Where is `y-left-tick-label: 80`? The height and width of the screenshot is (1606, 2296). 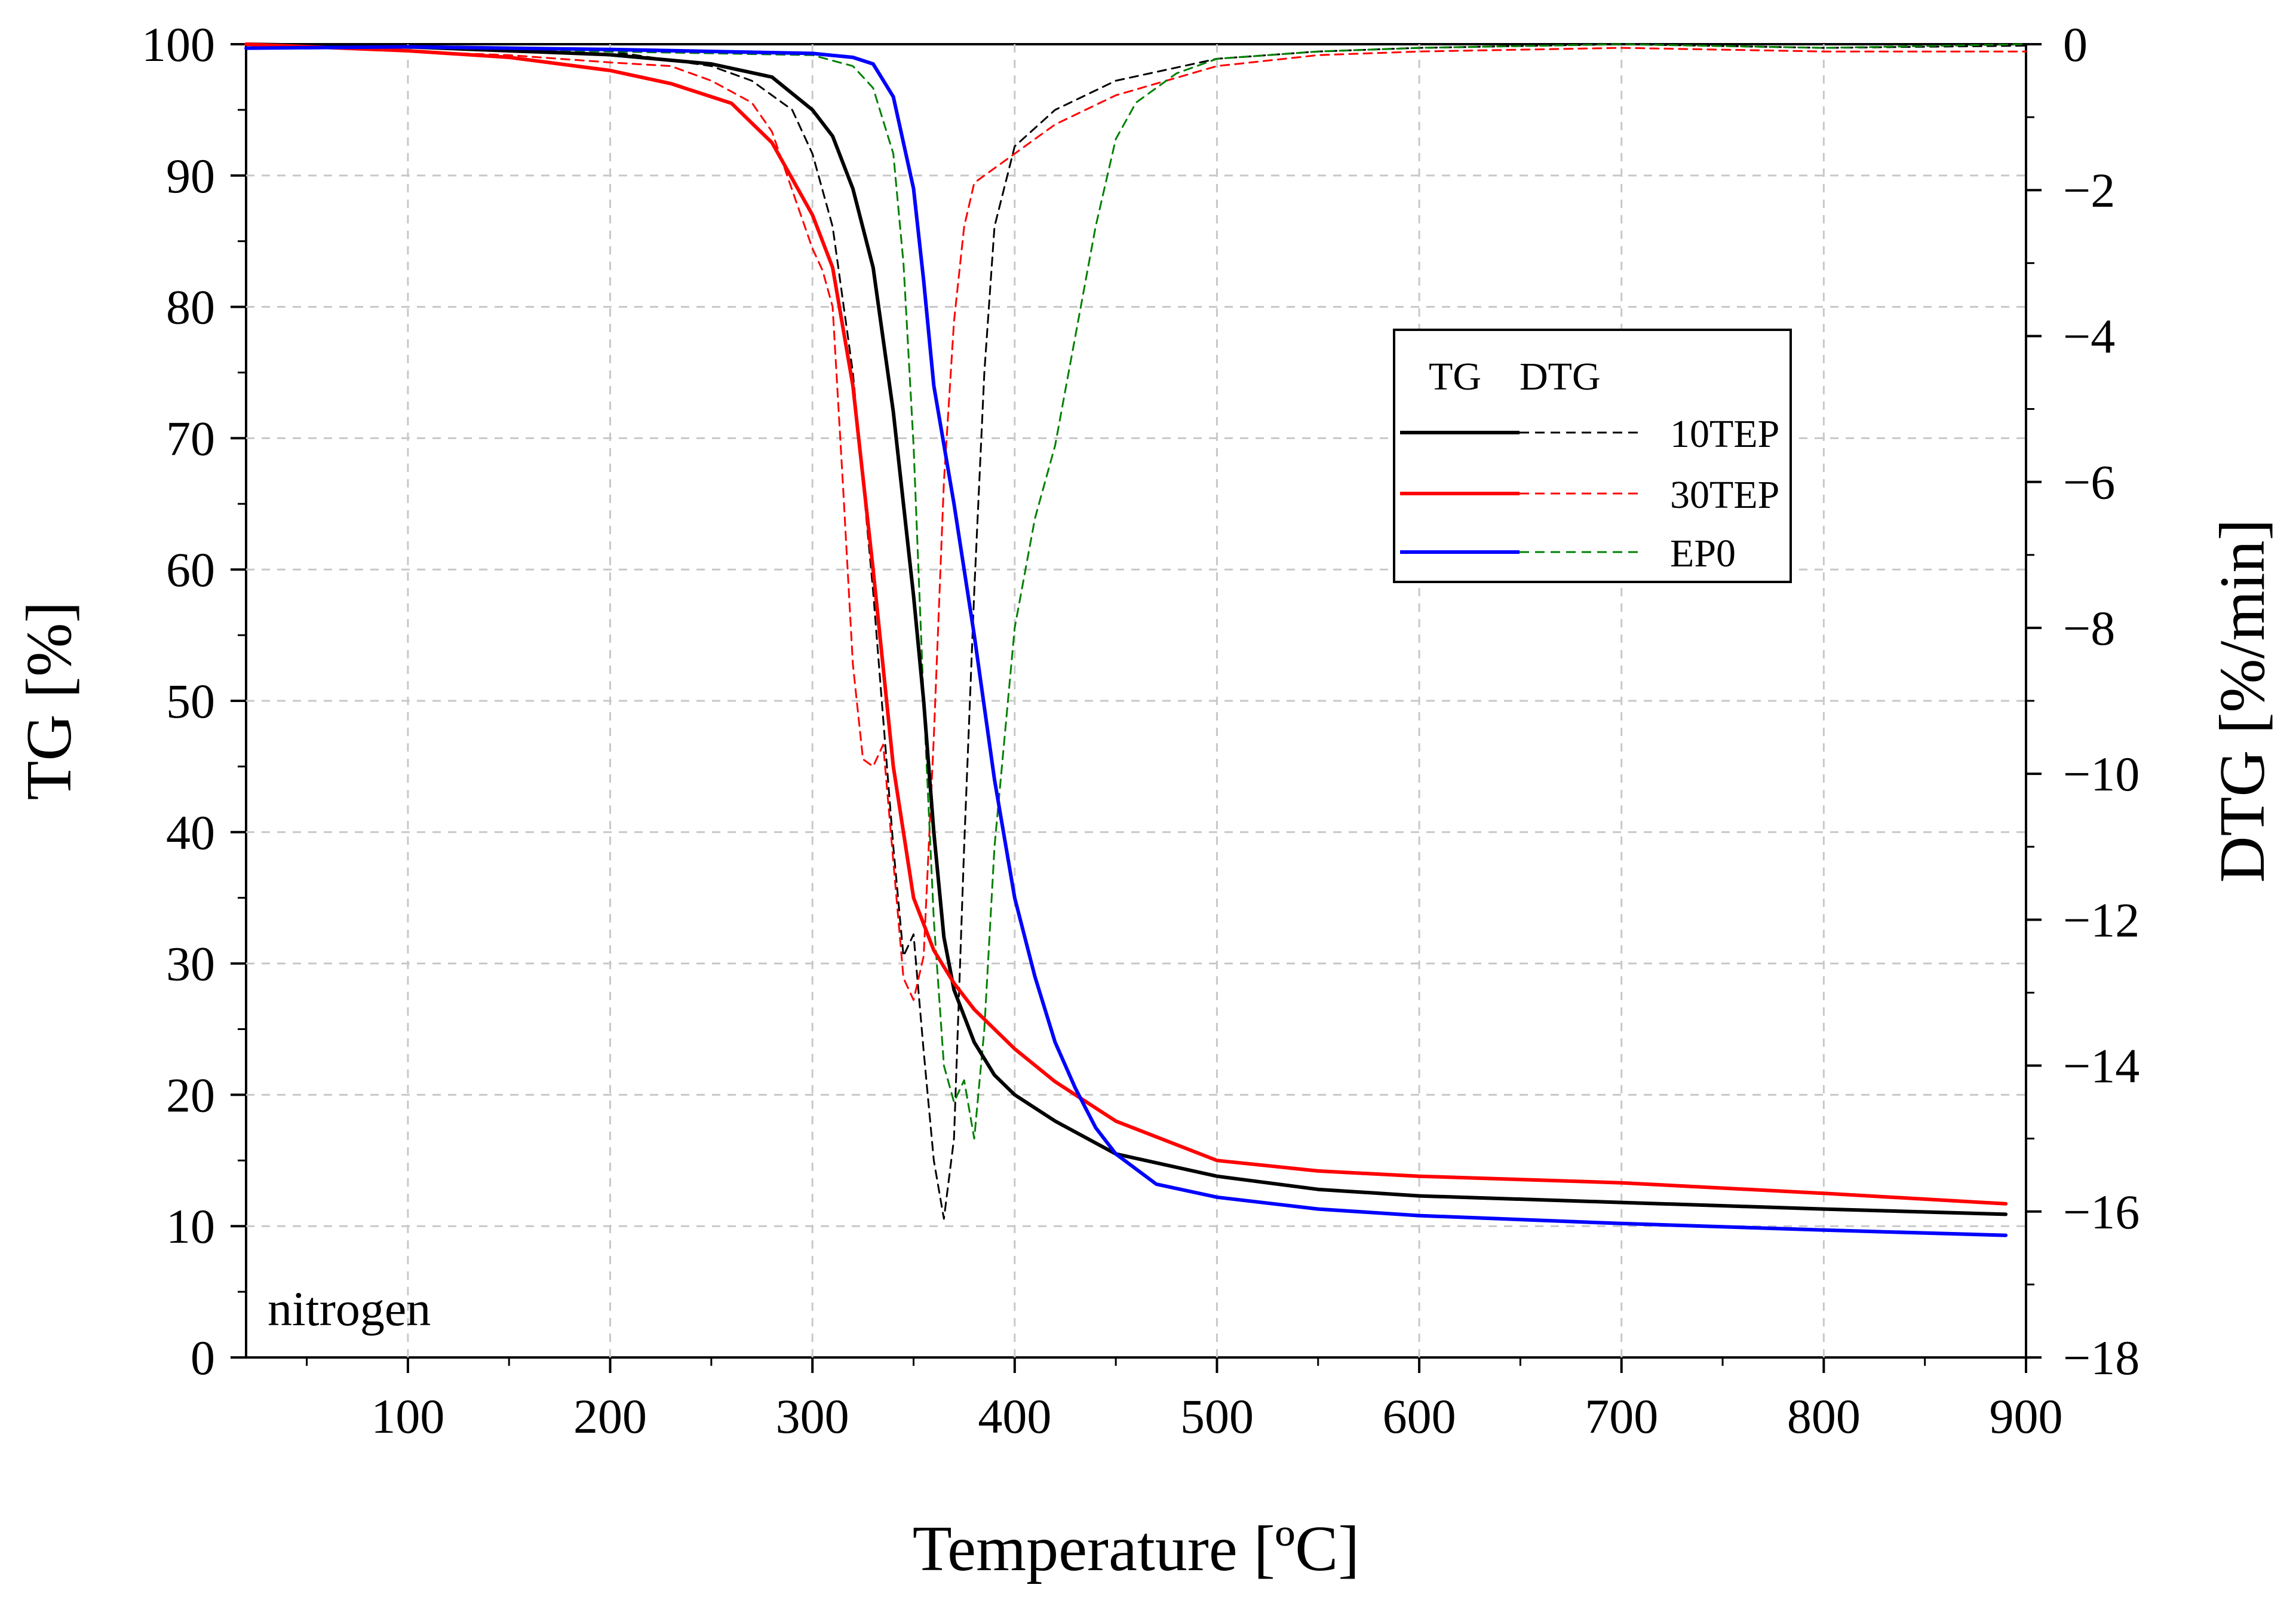
y-left-tick-label: 80 is located at coordinates (190, 307).